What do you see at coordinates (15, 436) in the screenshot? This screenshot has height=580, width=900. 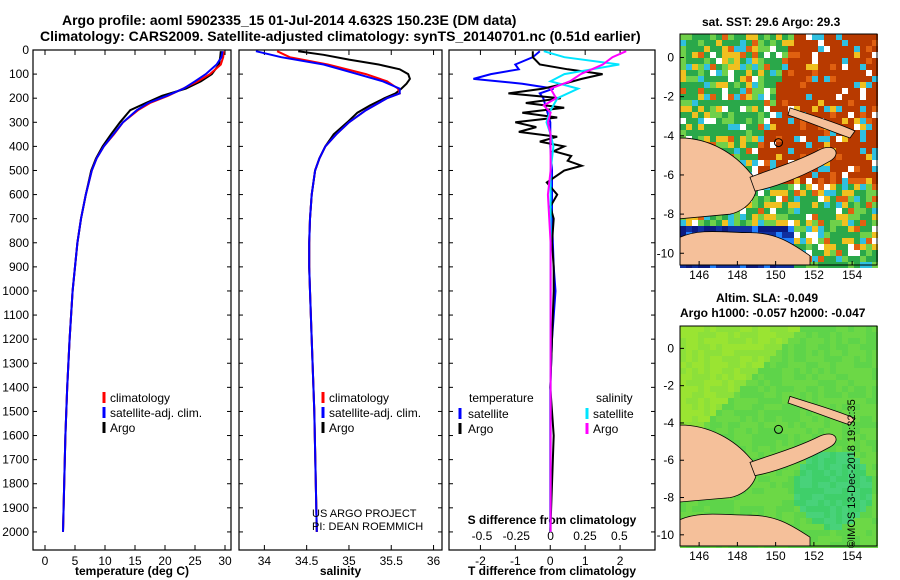 I see `y-tick-label: 1600` at bounding box center [15, 436].